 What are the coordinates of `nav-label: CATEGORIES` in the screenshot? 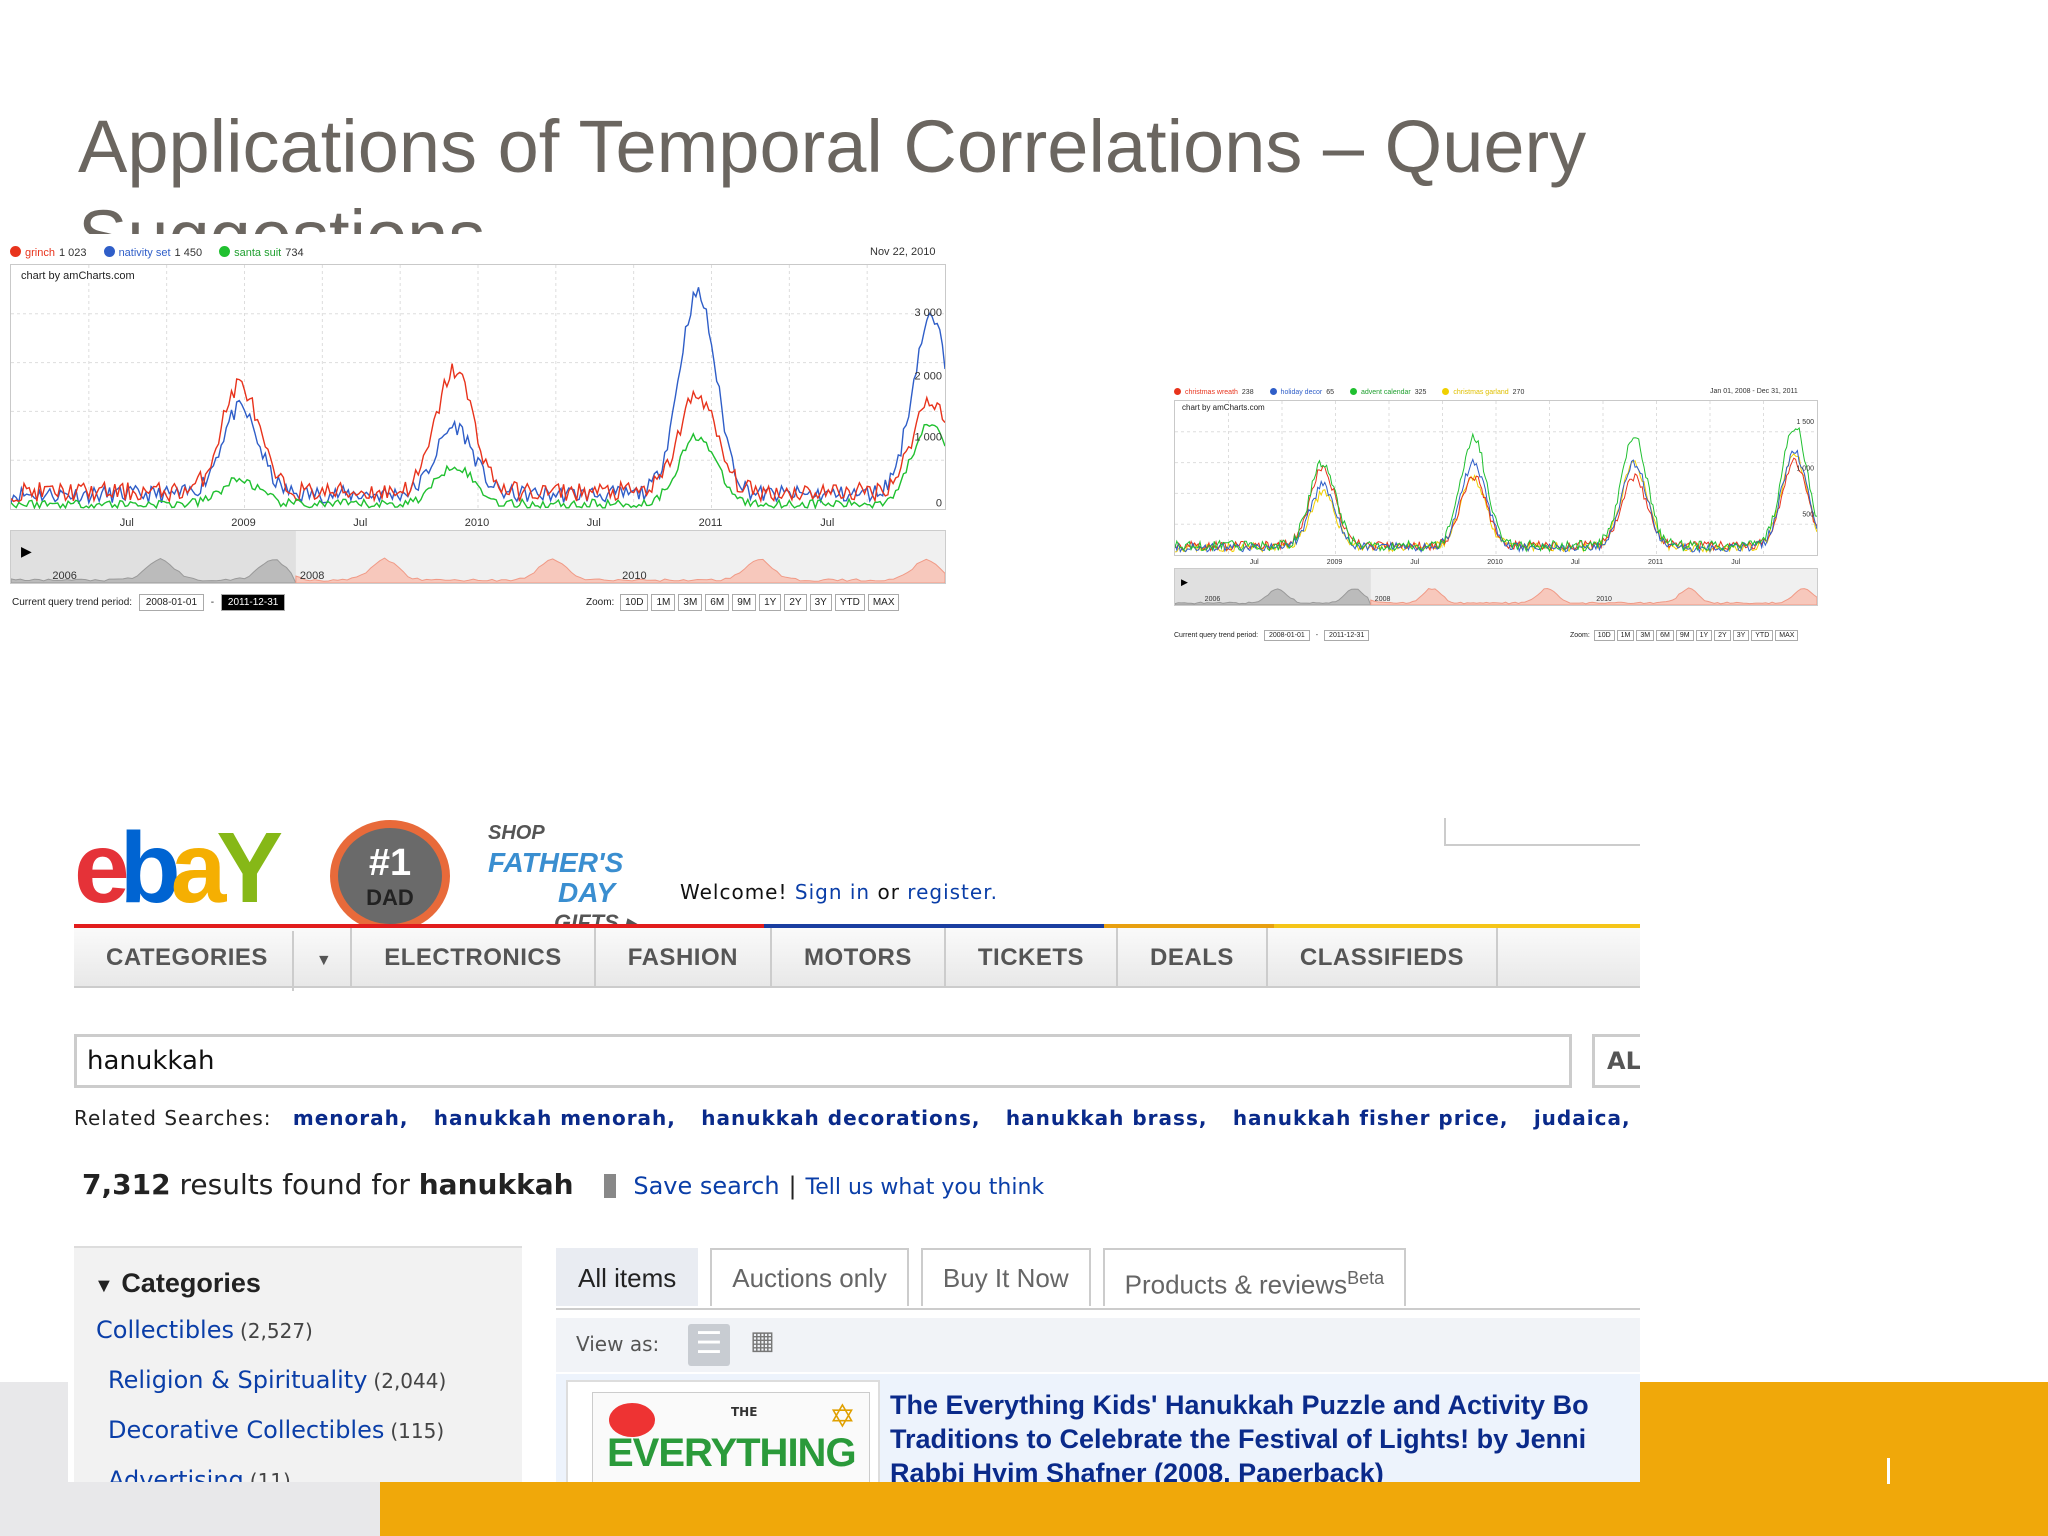 It's located at (187, 957).